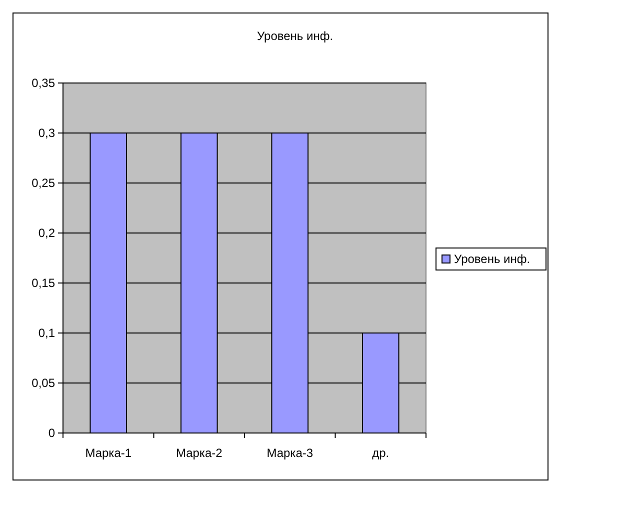 The image size is (640, 512). Describe the element at coordinates (44, 83) in the screenshot. I see `y-tick-label: 0,35` at that location.